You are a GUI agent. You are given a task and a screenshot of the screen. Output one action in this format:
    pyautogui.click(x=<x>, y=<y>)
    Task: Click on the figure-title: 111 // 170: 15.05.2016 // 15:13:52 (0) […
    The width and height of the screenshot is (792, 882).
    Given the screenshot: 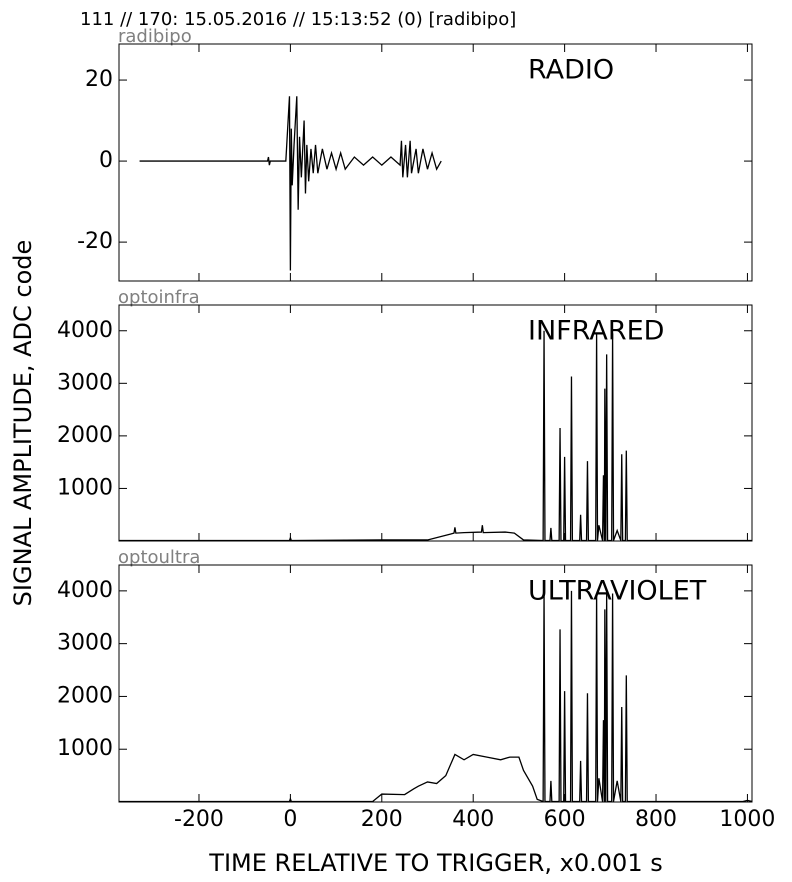 What is the action you would take?
    pyautogui.click(x=298, y=19)
    